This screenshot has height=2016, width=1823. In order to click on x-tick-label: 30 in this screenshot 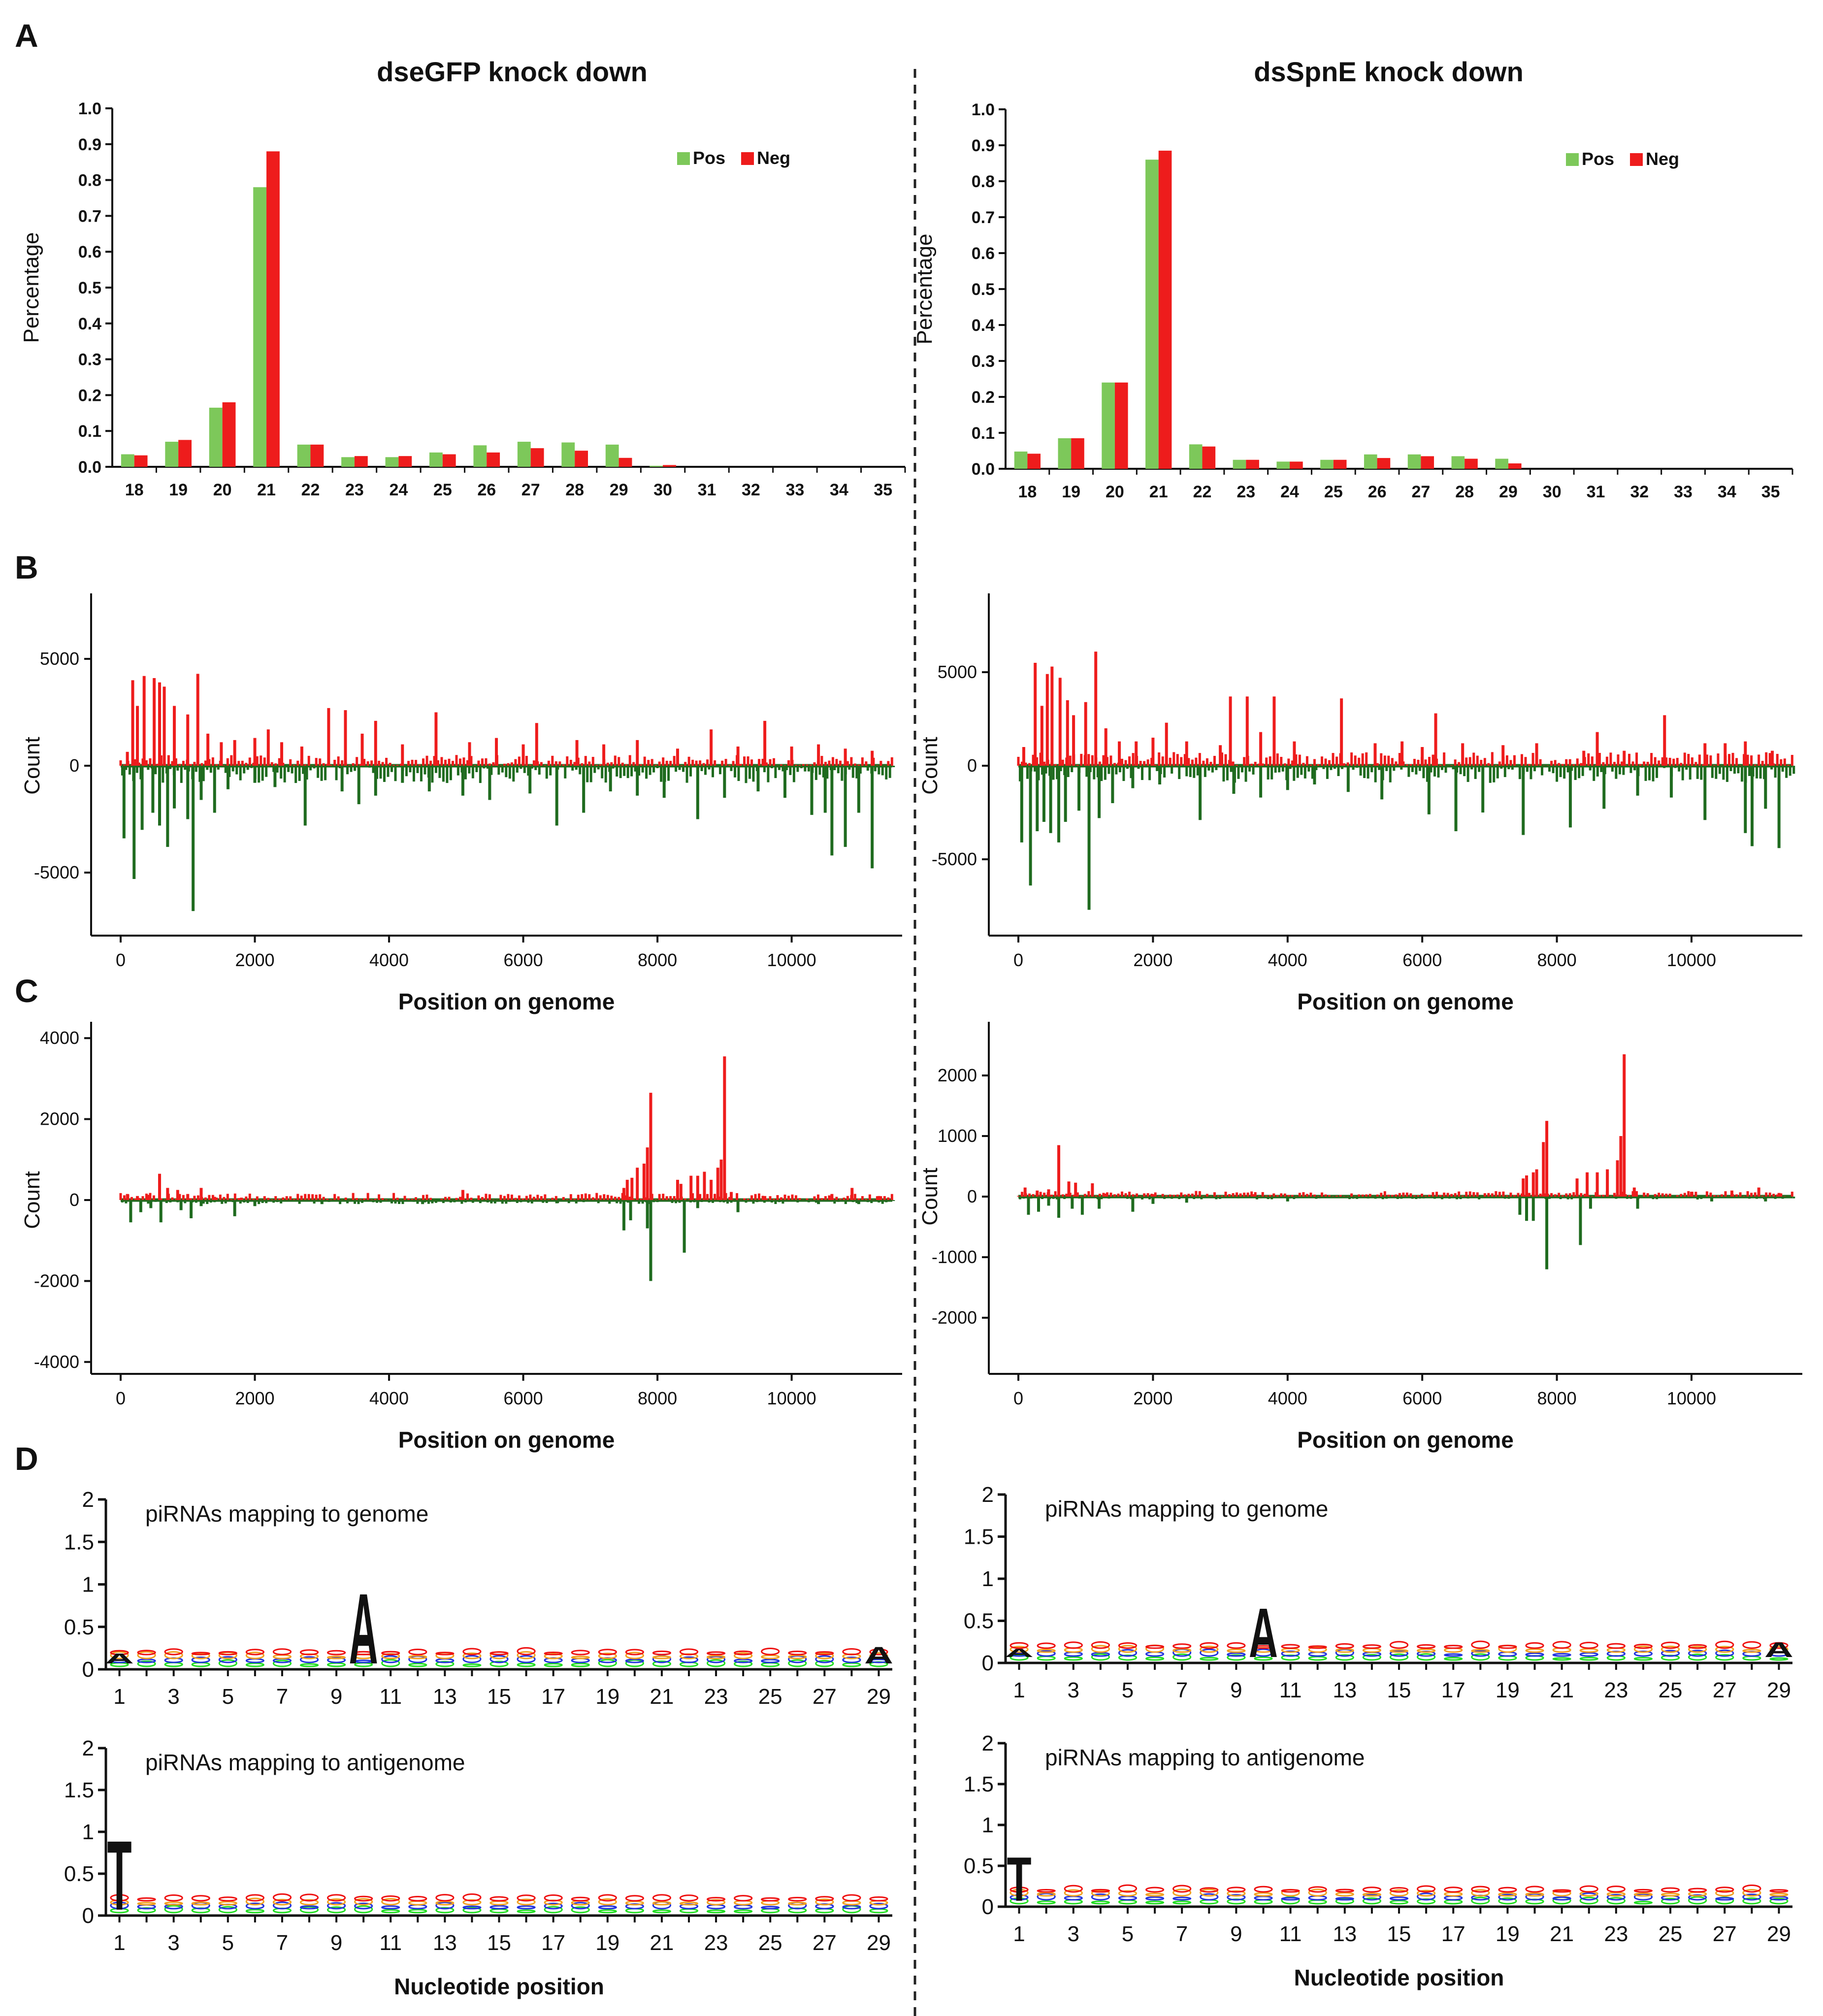, I will do `click(1552, 492)`.